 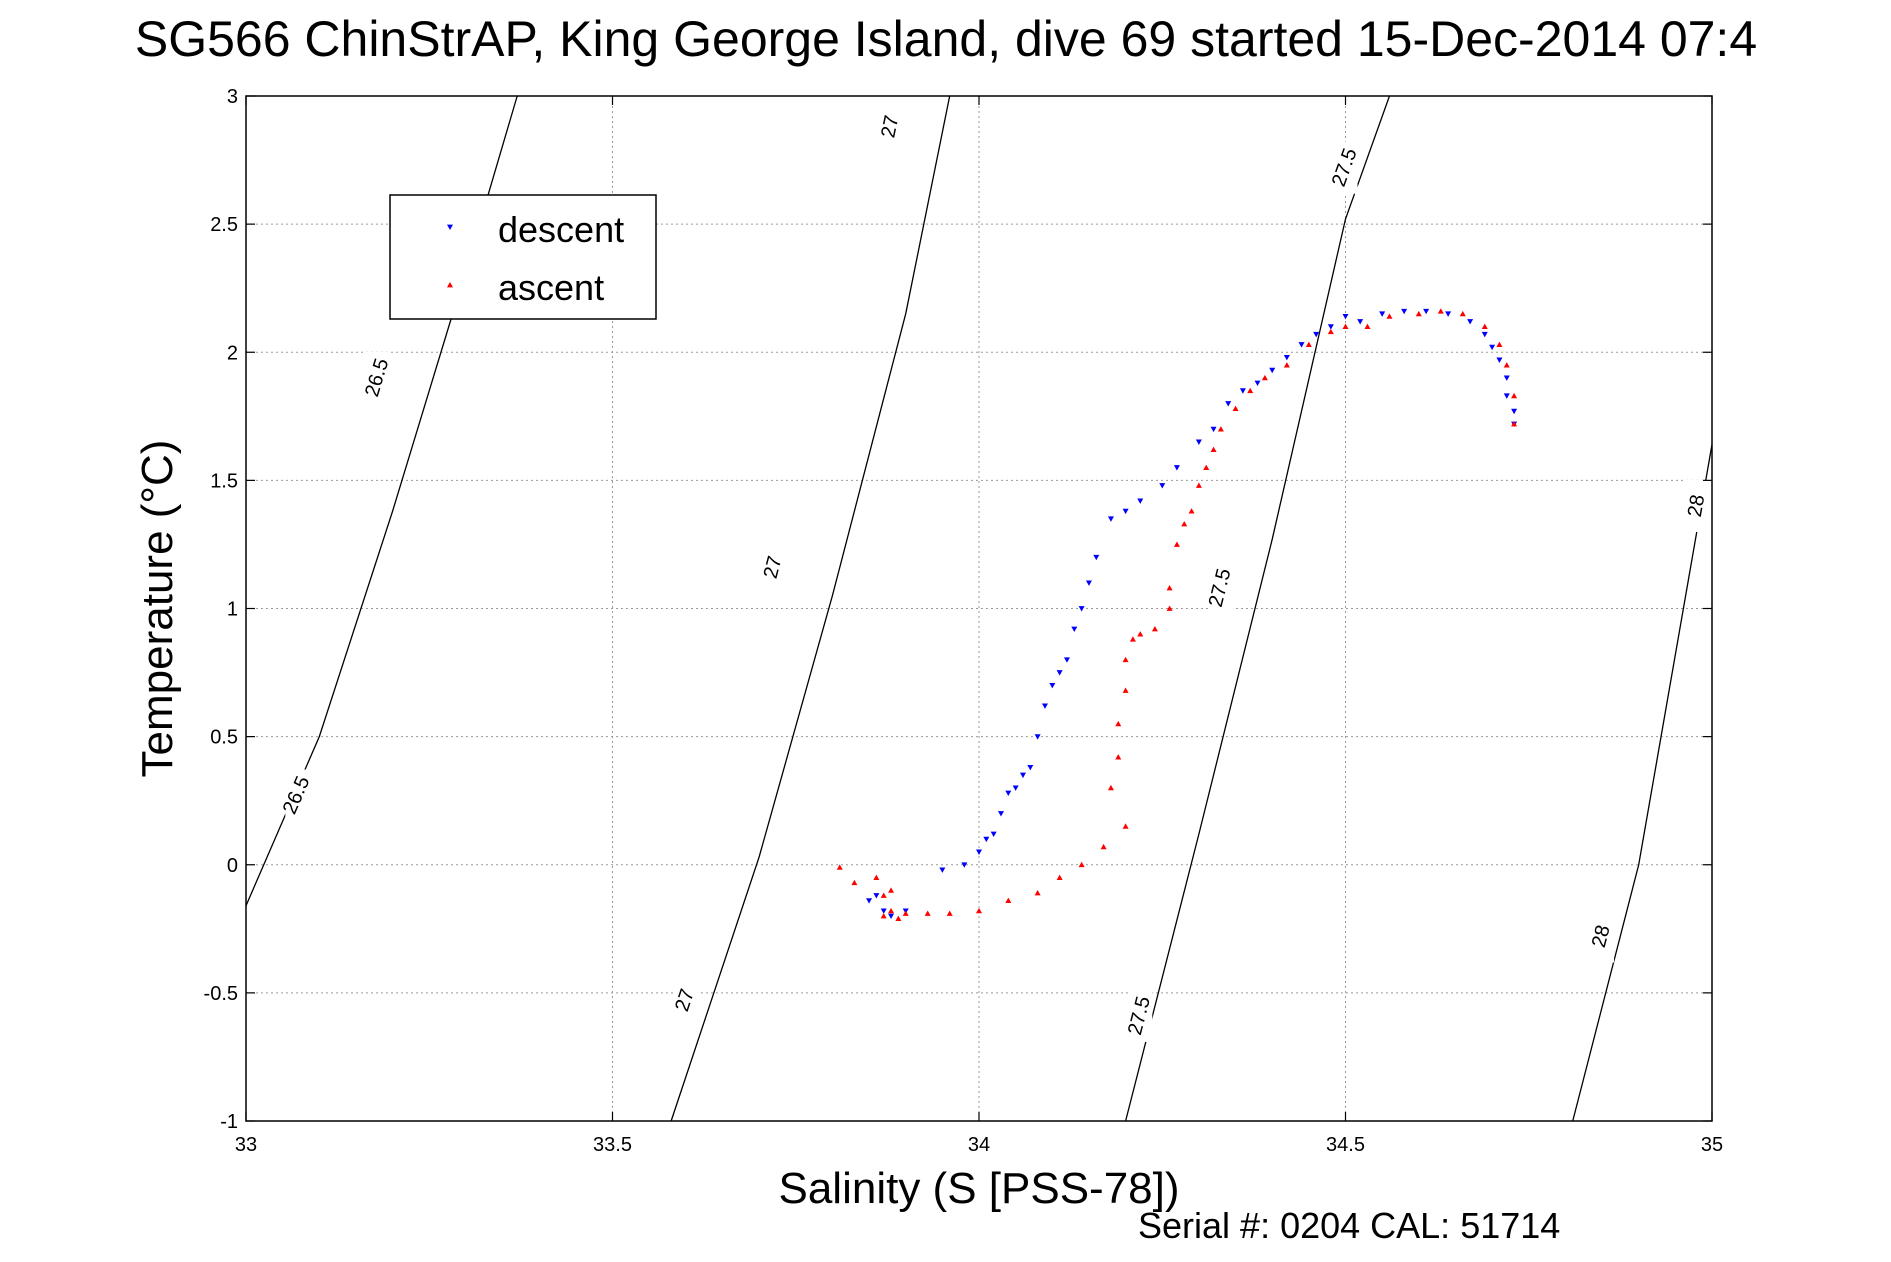 I want to click on y-tick-label: 0.5, so click(x=224, y=738).